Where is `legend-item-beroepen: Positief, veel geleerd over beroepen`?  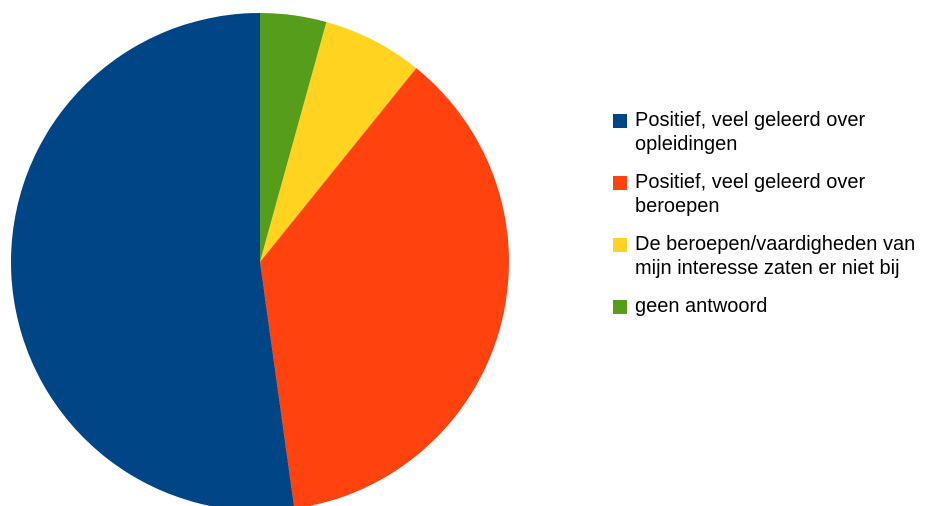
legend-item-beroepen: Positief, veel geleerd over beroepen is located at coordinates (780, 194).